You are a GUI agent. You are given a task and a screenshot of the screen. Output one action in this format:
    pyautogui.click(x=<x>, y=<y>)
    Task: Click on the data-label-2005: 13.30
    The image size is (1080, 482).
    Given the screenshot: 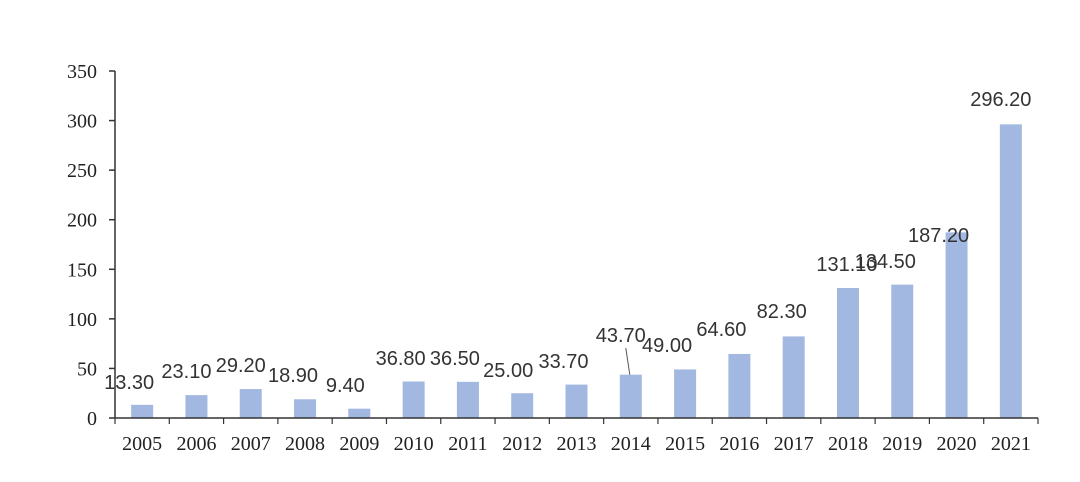 What is the action you would take?
    pyautogui.click(x=129, y=383)
    